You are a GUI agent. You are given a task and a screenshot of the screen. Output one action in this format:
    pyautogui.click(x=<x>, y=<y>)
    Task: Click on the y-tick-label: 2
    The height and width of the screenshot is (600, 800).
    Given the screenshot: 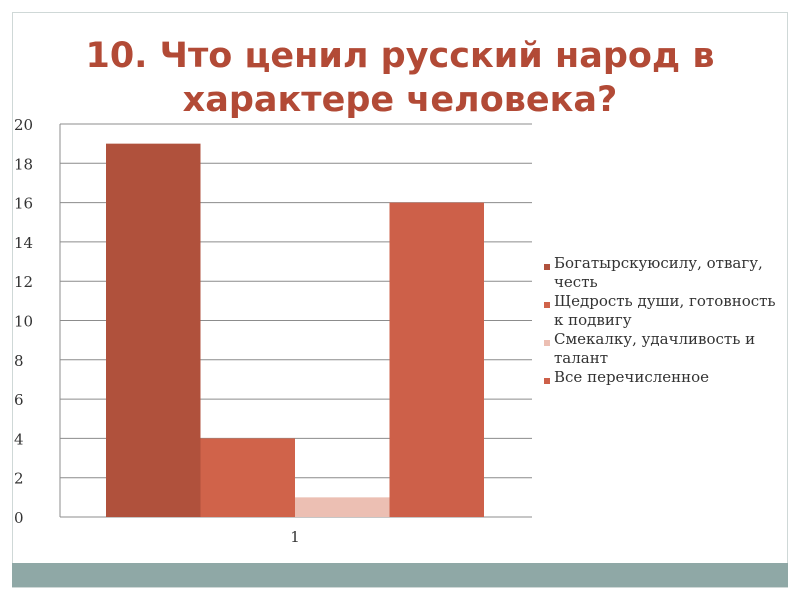 What is the action you would take?
    pyautogui.click(x=19, y=479)
    